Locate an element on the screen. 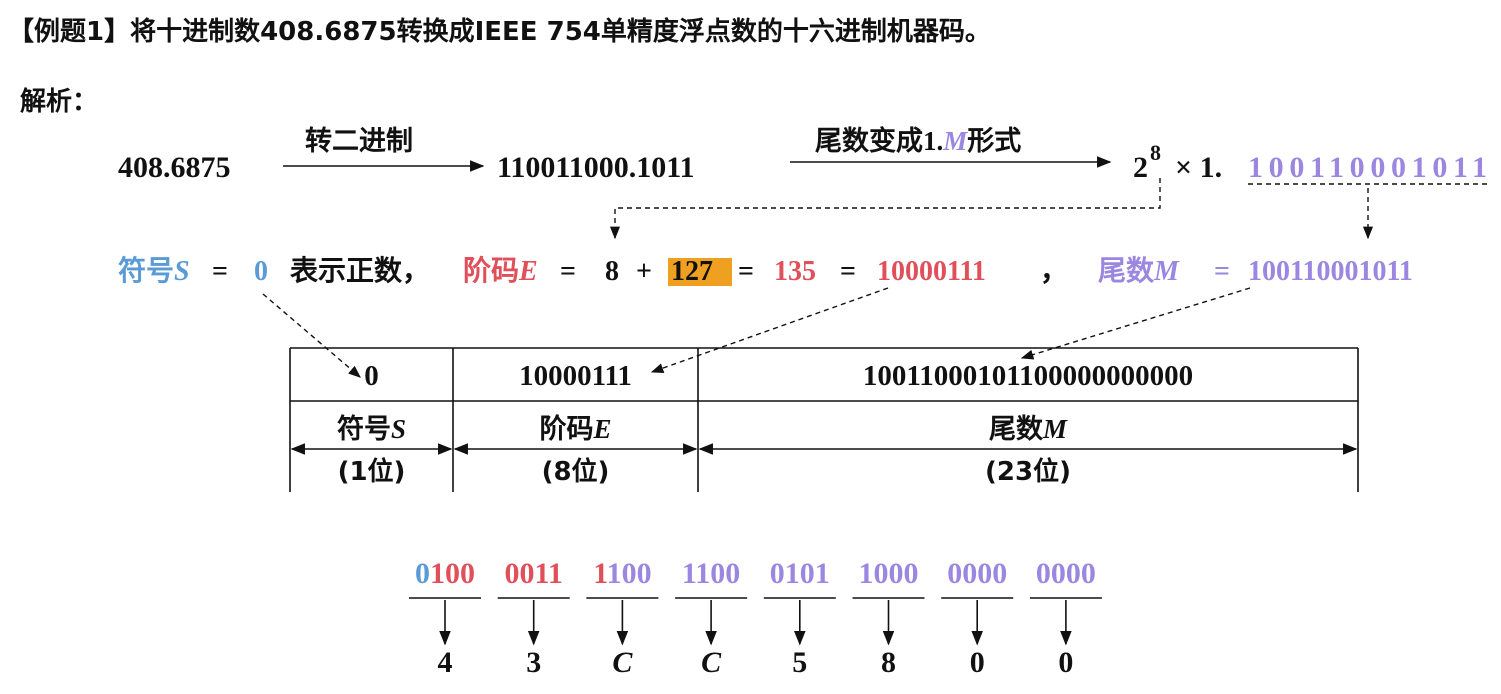  field-label: 尾数M is located at coordinates (1028, 429).